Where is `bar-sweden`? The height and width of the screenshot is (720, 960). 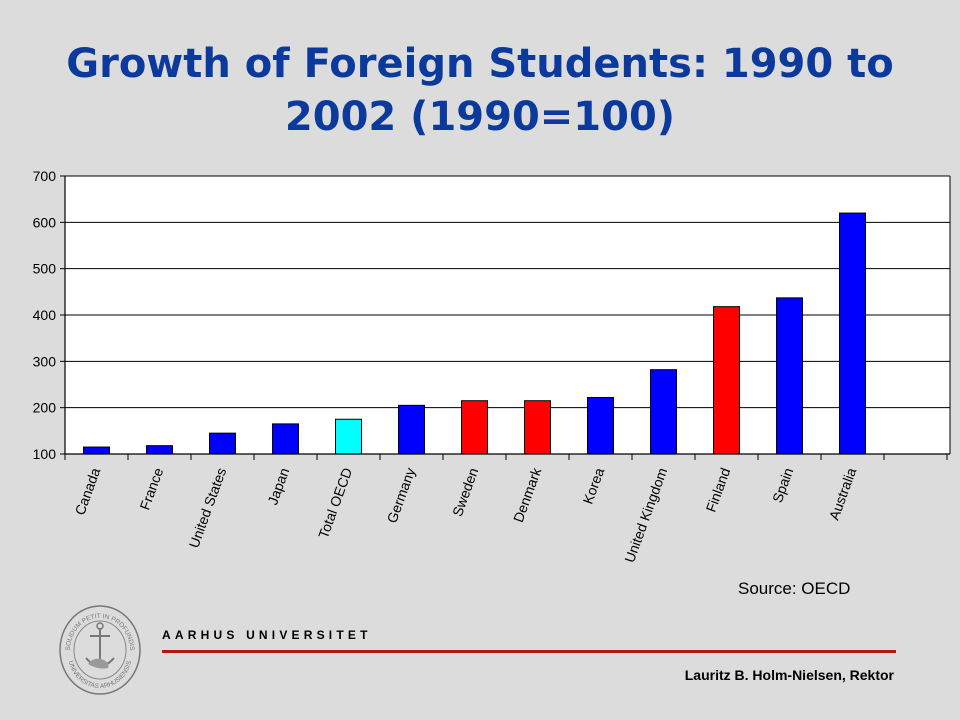
bar-sweden is located at coordinates (474, 427).